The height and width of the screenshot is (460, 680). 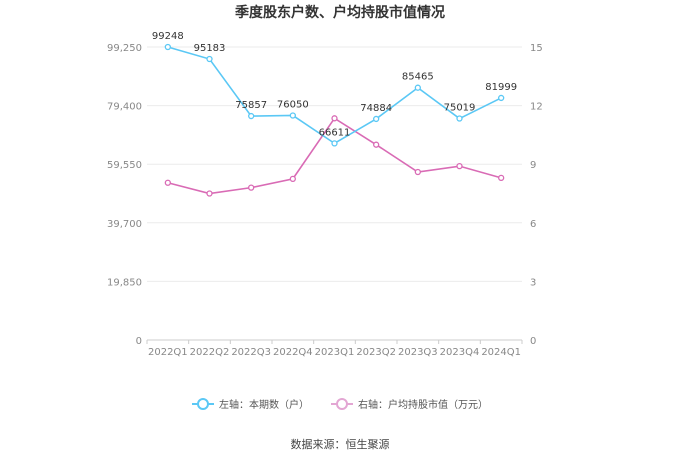 I want to click on data-label-holders: 76050, so click(x=293, y=104).